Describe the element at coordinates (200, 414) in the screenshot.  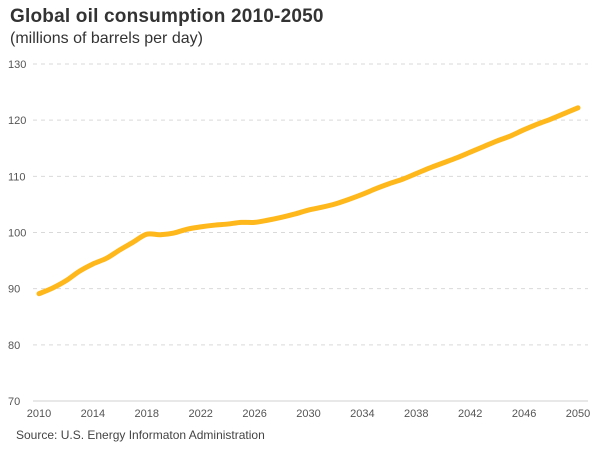
I see `x-tick-label: 2022` at that location.